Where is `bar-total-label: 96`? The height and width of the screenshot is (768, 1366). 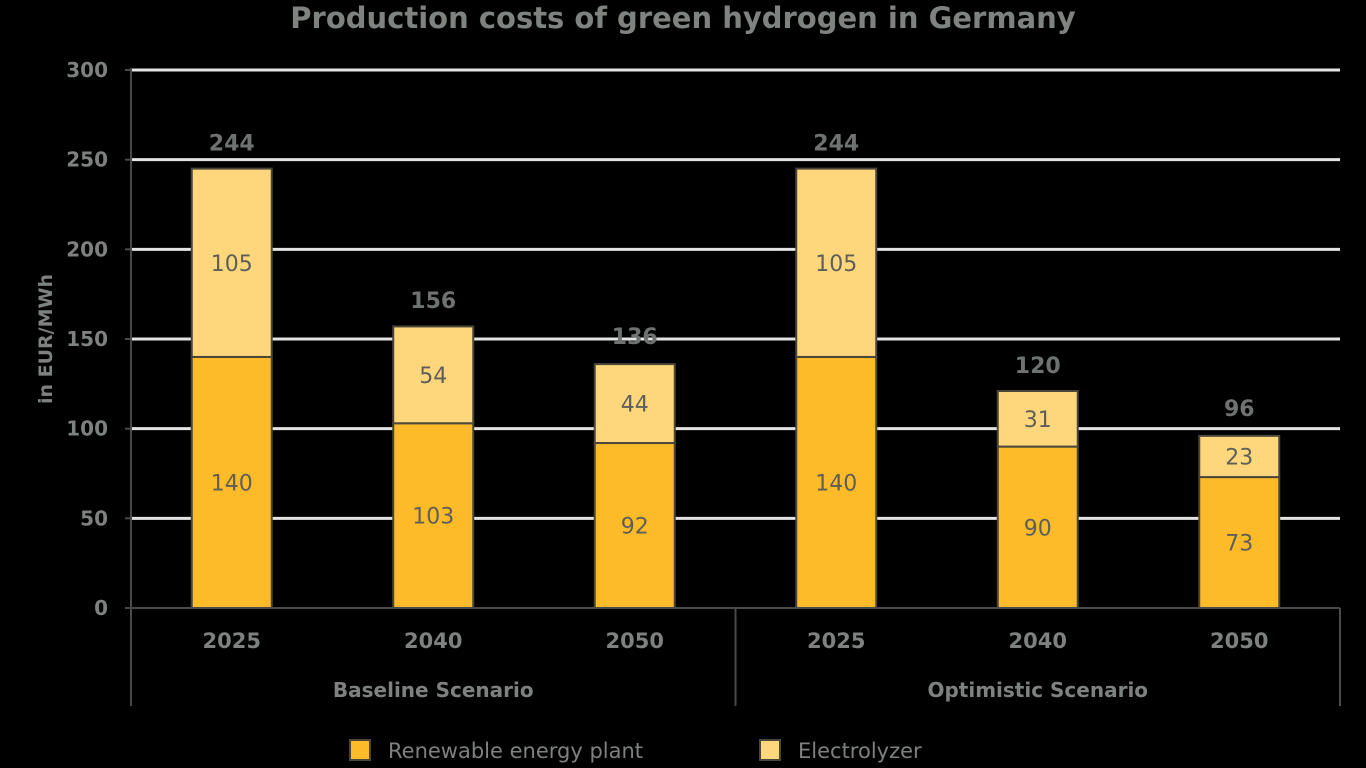
bar-total-label: 96 is located at coordinates (1239, 409).